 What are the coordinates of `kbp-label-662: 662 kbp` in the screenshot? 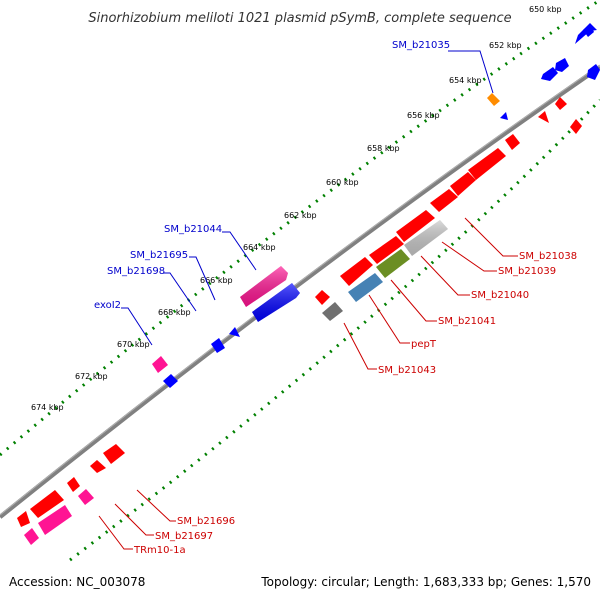 It's located at (300, 215).